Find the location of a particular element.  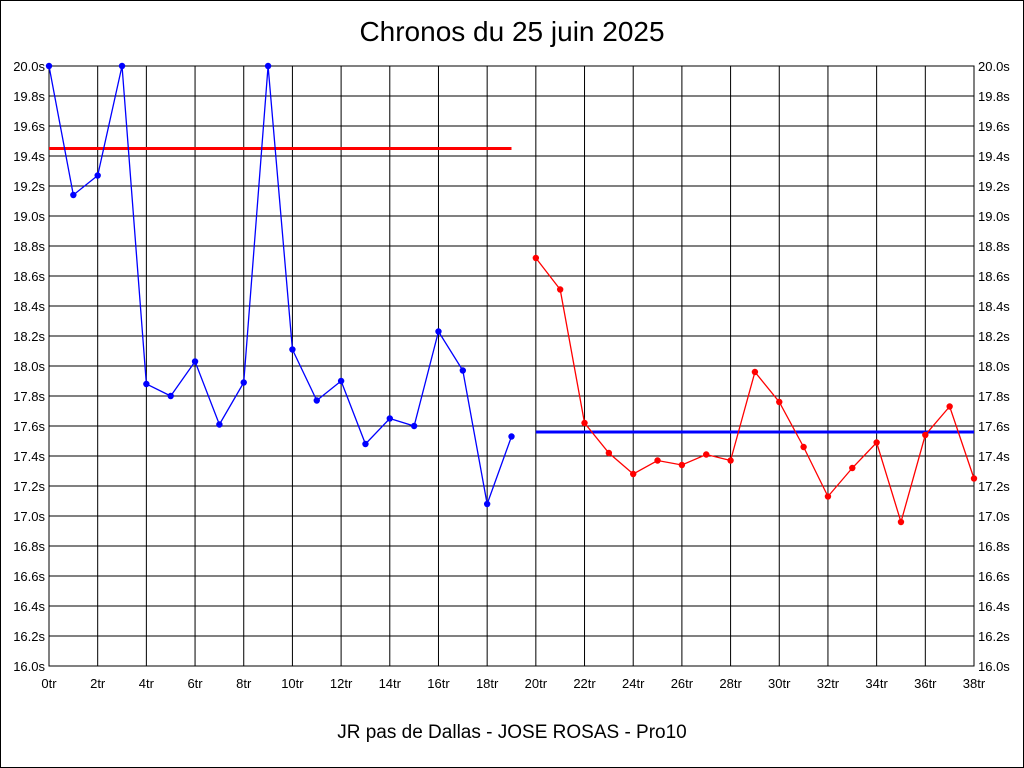

x-tick-label: 12tr is located at coordinates (341, 683).